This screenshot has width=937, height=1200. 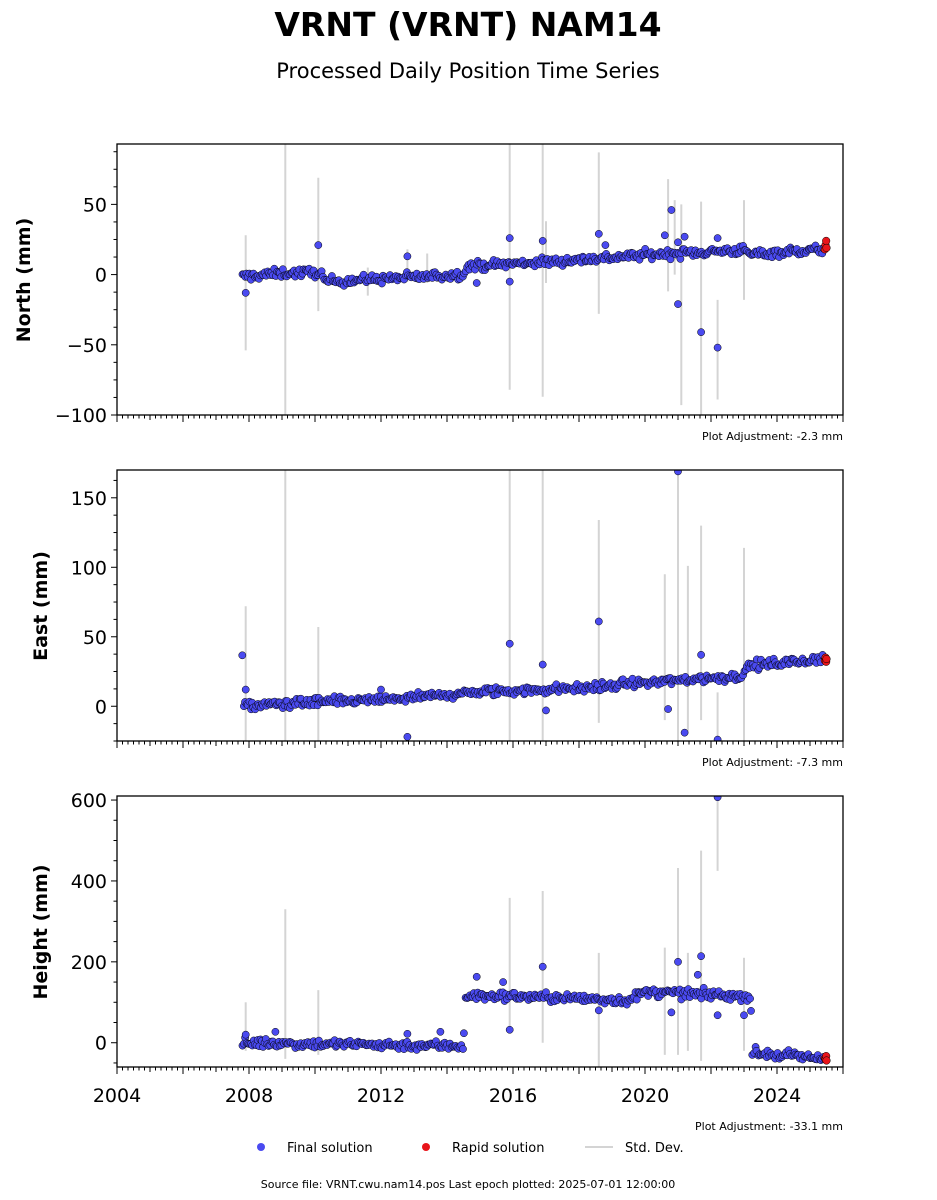 I want to click on legend-rapid-marker, so click(x=426, y=1147).